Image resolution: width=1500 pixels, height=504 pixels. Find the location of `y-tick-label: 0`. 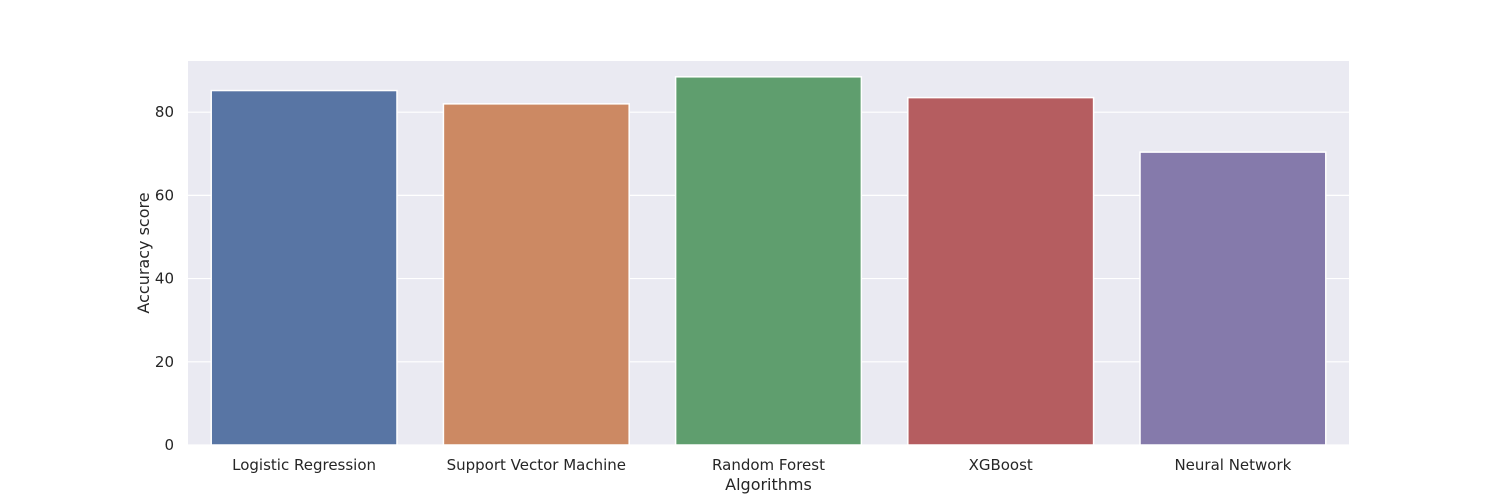

y-tick-label: 0 is located at coordinates (169, 445).